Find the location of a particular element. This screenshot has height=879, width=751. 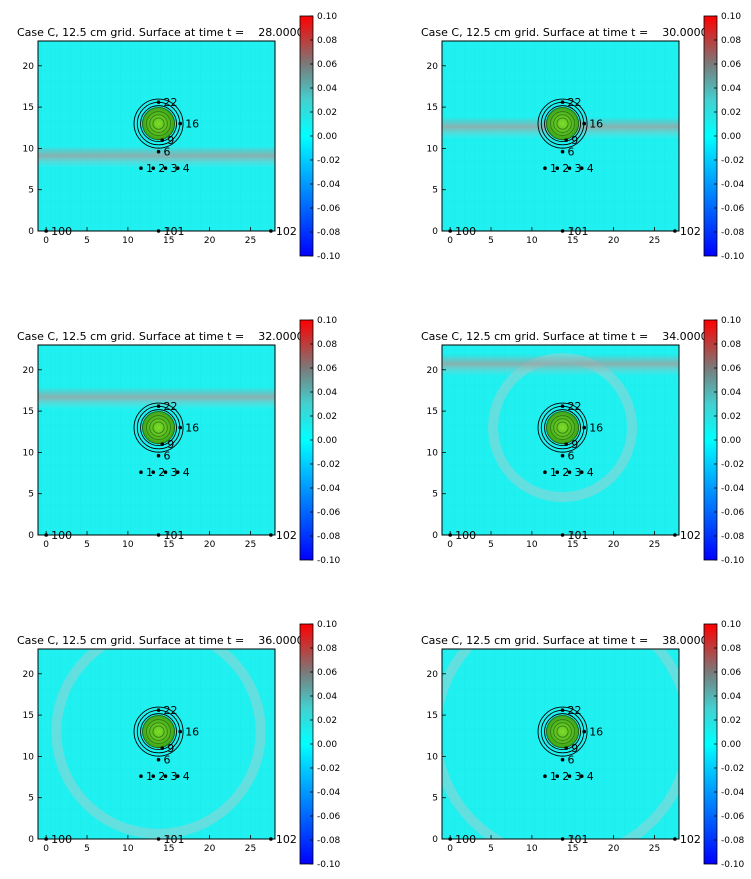

x-tick-label: 15 is located at coordinates (572, 849).